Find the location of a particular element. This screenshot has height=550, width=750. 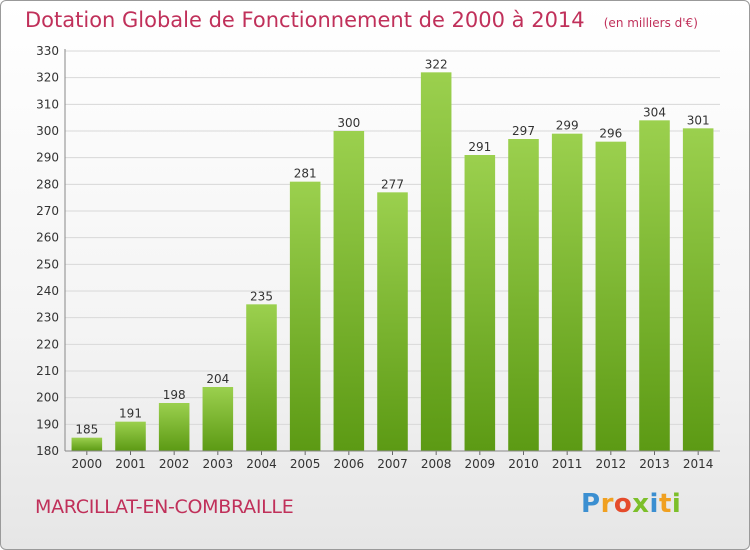

y-tick-label: 320 is located at coordinates (47, 78).